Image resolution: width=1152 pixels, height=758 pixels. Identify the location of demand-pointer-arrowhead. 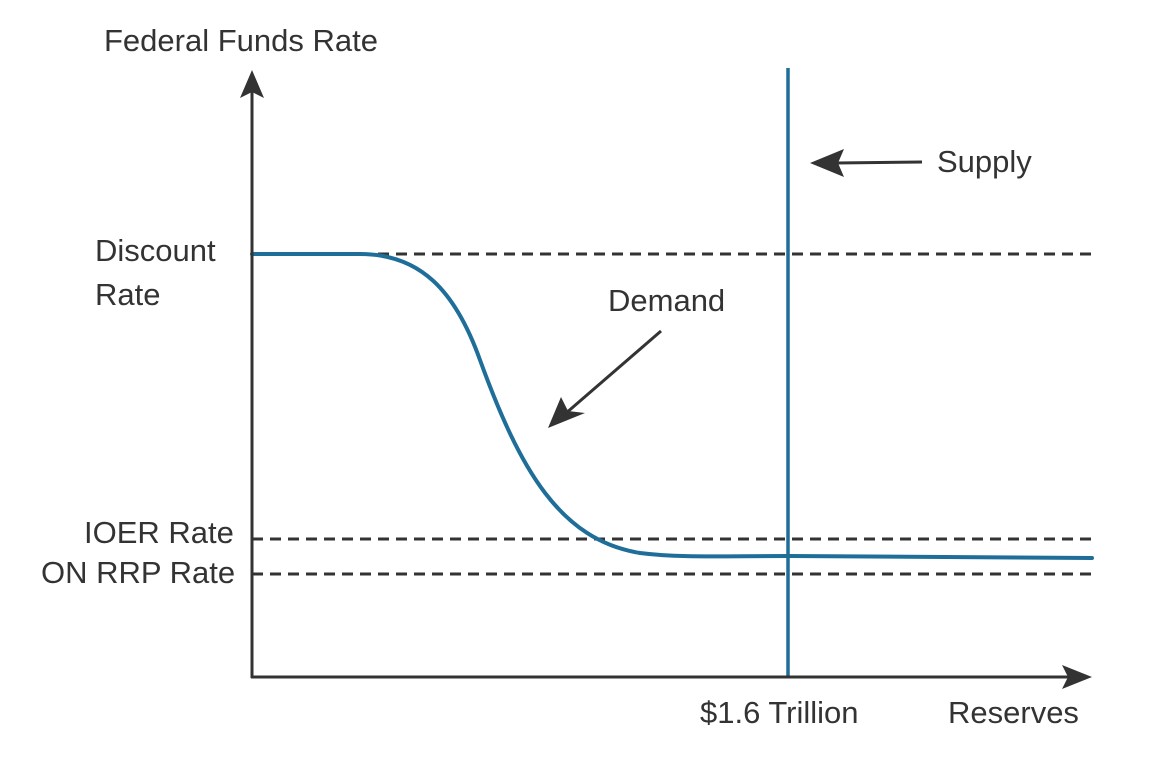
(566, 412).